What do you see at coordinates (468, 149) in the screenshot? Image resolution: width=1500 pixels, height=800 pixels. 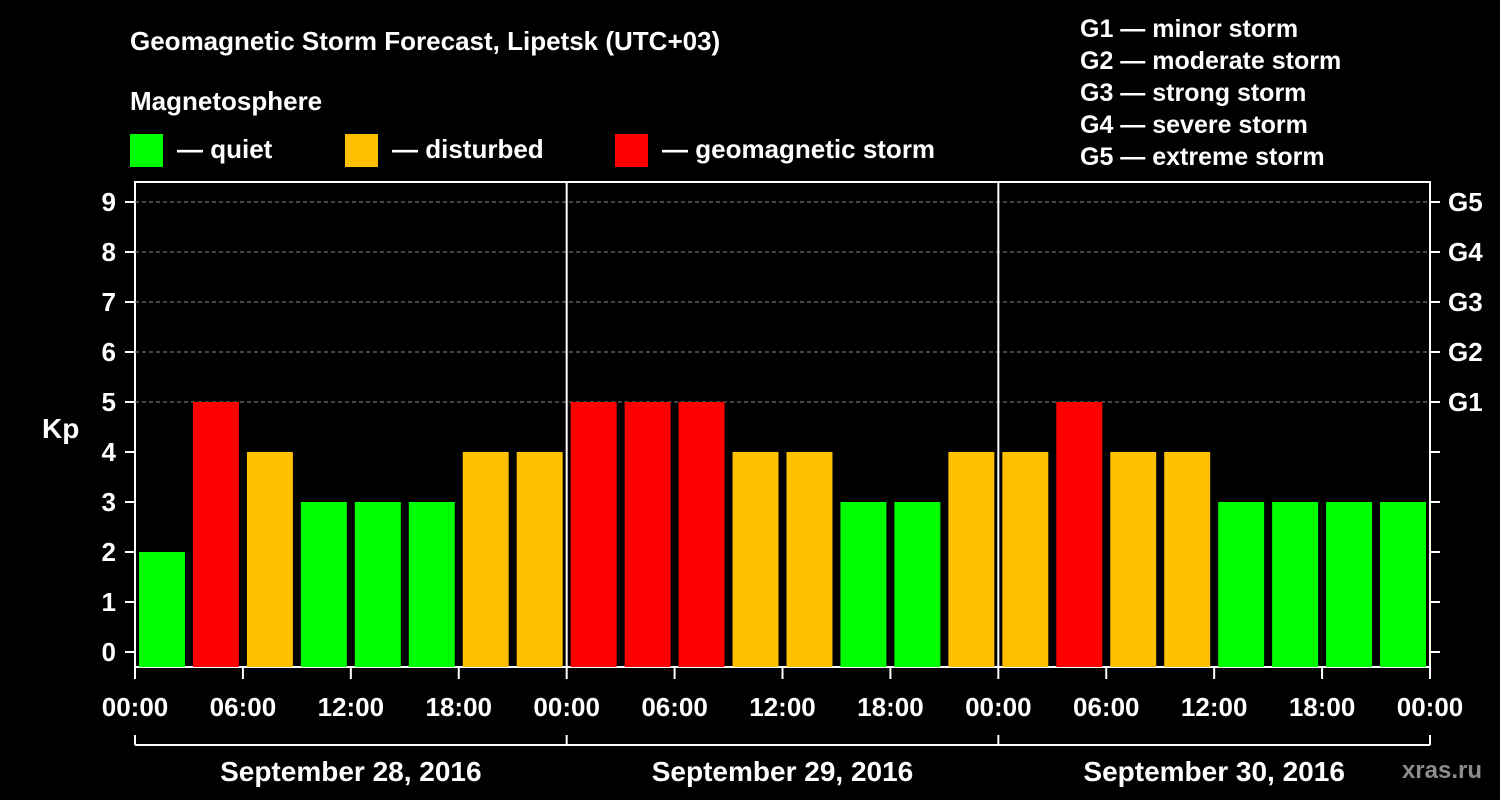 I see `legend-label: — disturbed` at bounding box center [468, 149].